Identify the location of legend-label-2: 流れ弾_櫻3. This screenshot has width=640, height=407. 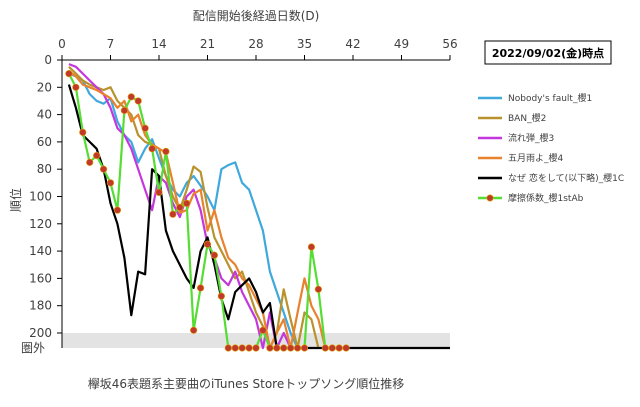
(531, 138).